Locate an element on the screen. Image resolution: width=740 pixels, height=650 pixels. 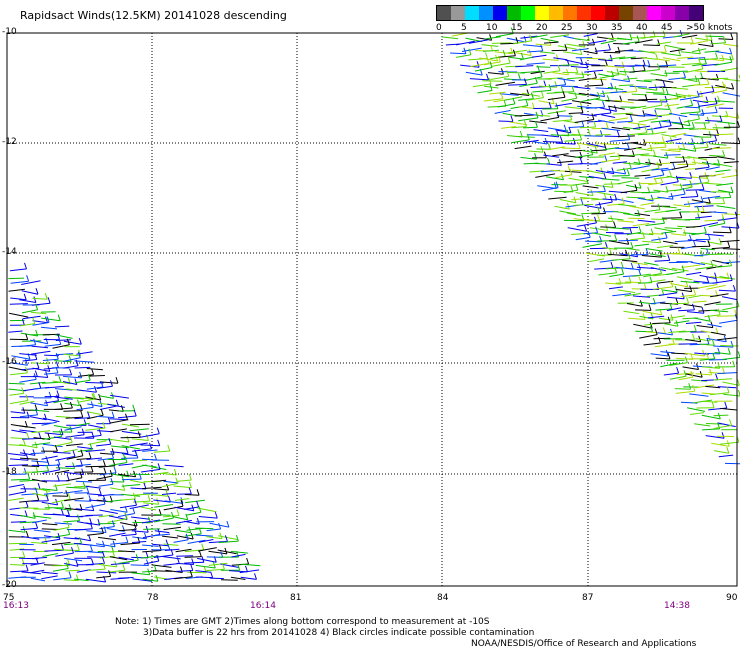
legend-label: 25 is located at coordinates (567, 28).